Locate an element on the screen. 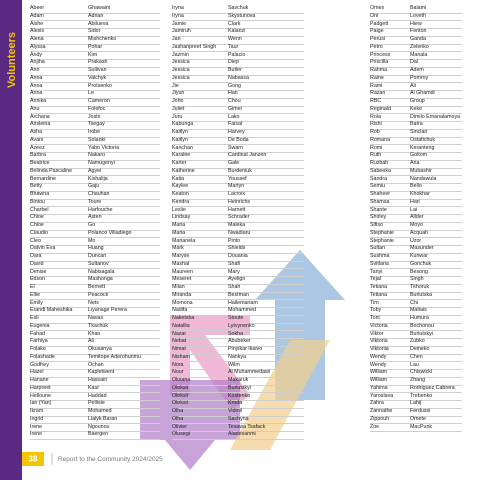 This screenshot has width=480, height=480. last-name: Ayelign is located at coordinates (237, 279).